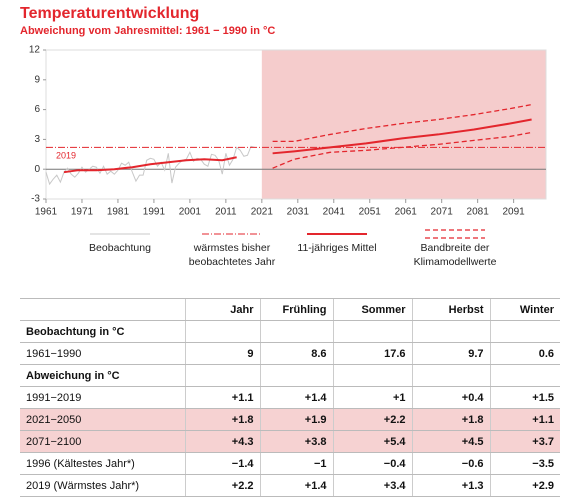 The image size is (570, 500). What do you see at coordinates (450, 353) in the screenshot?
I see `value-cell: 9.7` at bounding box center [450, 353].